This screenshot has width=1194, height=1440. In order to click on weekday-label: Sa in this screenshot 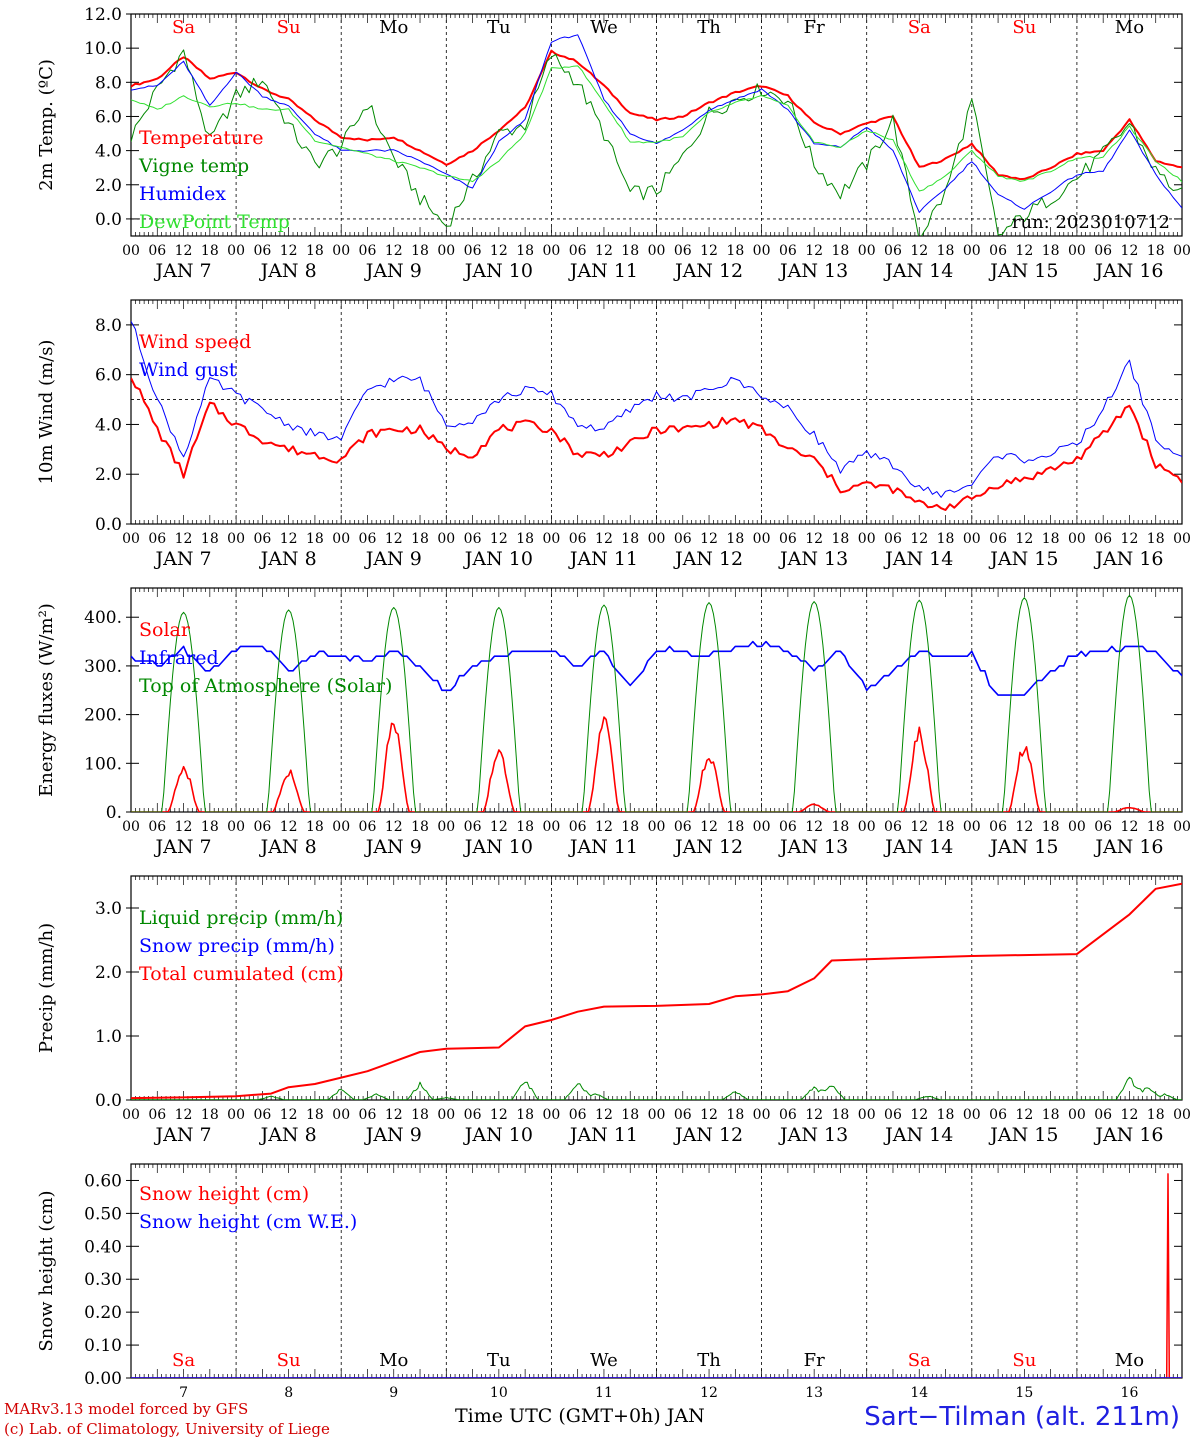, I will do `click(919, 27)`.